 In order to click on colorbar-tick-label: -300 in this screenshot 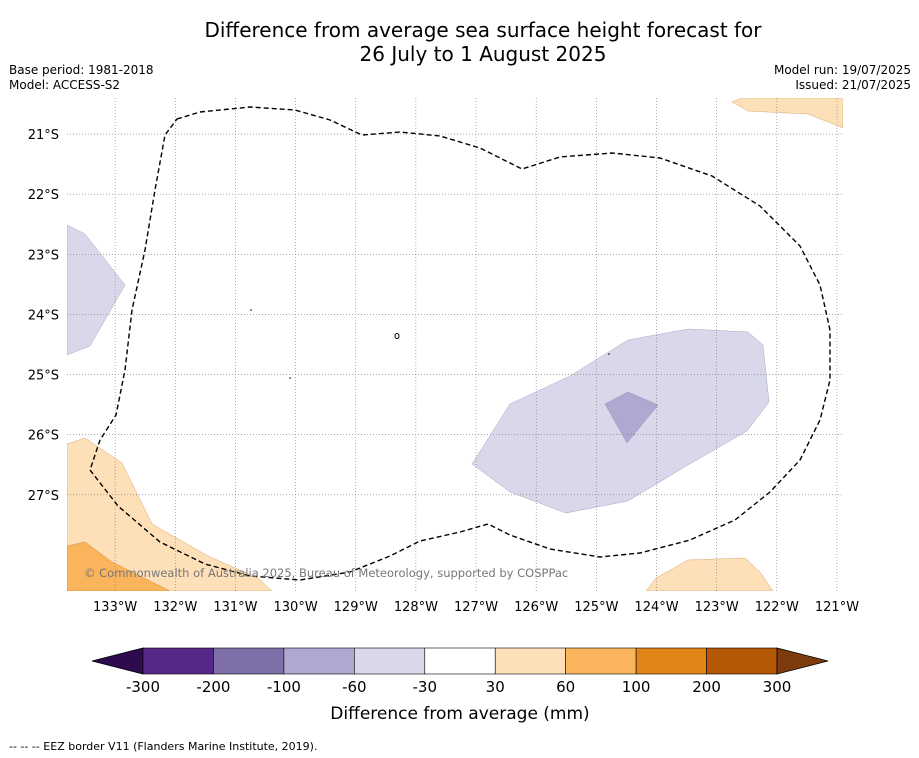, I will do `click(143, 687)`.